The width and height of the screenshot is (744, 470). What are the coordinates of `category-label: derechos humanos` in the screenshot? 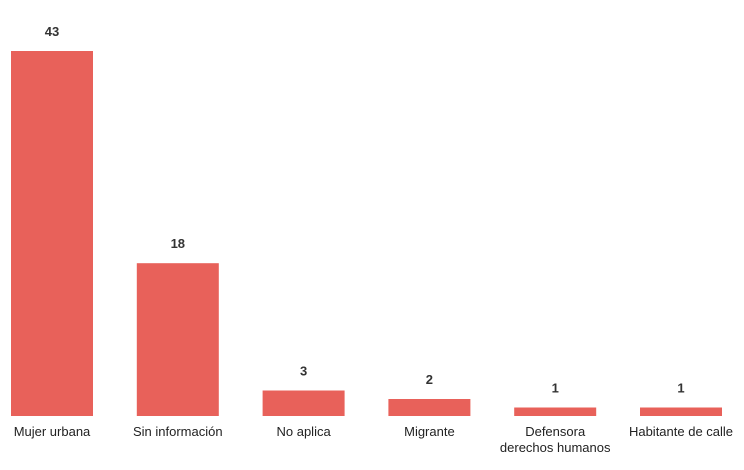 It's located at (555, 447).